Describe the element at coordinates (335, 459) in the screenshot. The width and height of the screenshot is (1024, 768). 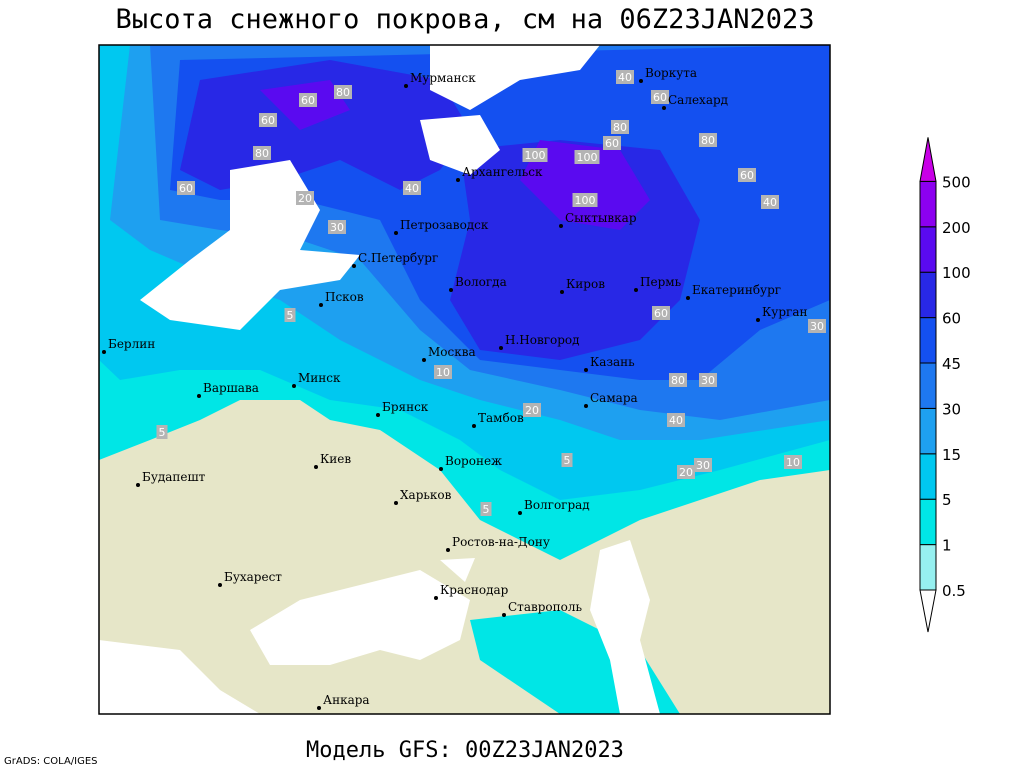
I see `city-label: Киев` at that location.